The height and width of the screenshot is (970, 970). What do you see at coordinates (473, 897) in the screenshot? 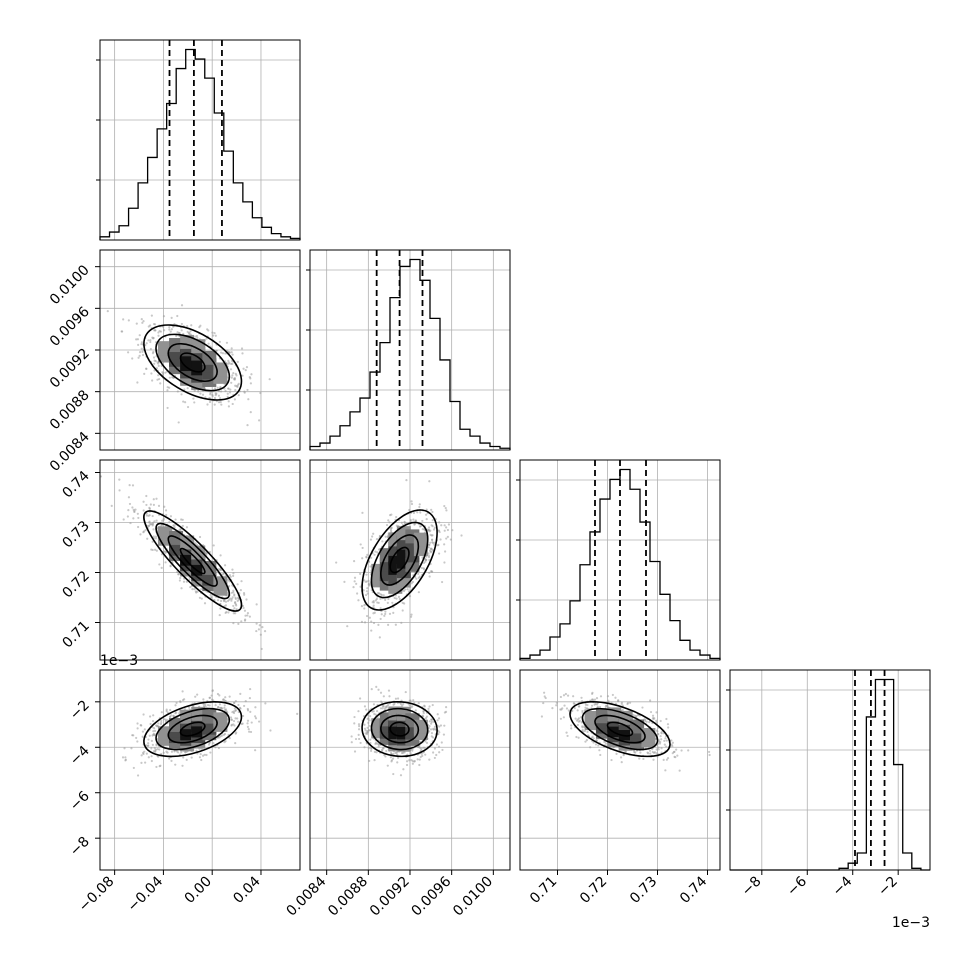
I see `x-tick-label: 0.0100` at bounding box center [473, 897].